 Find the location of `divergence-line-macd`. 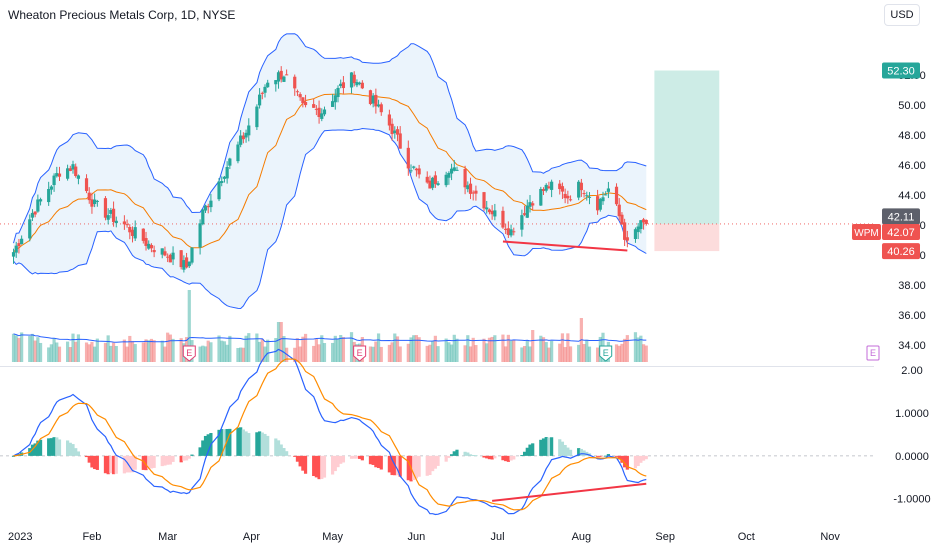

divergence-line-macd is located at coordinates (569, 492).